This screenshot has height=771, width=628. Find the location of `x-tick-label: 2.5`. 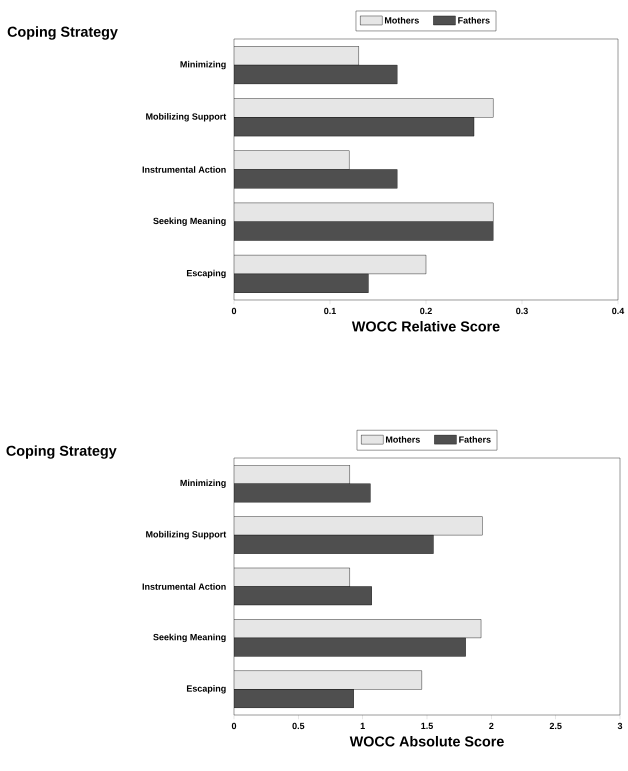

x-tick-label: 2.5 is located at coordinates (556, 726).